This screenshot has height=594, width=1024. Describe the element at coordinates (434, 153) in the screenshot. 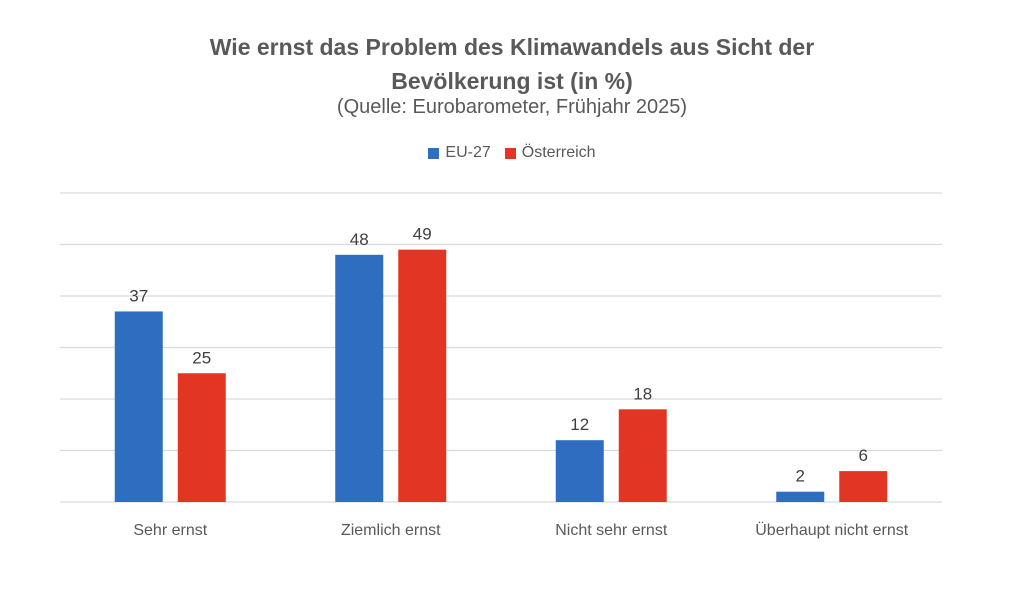

I see `legend-swatch-eu27` at that location.